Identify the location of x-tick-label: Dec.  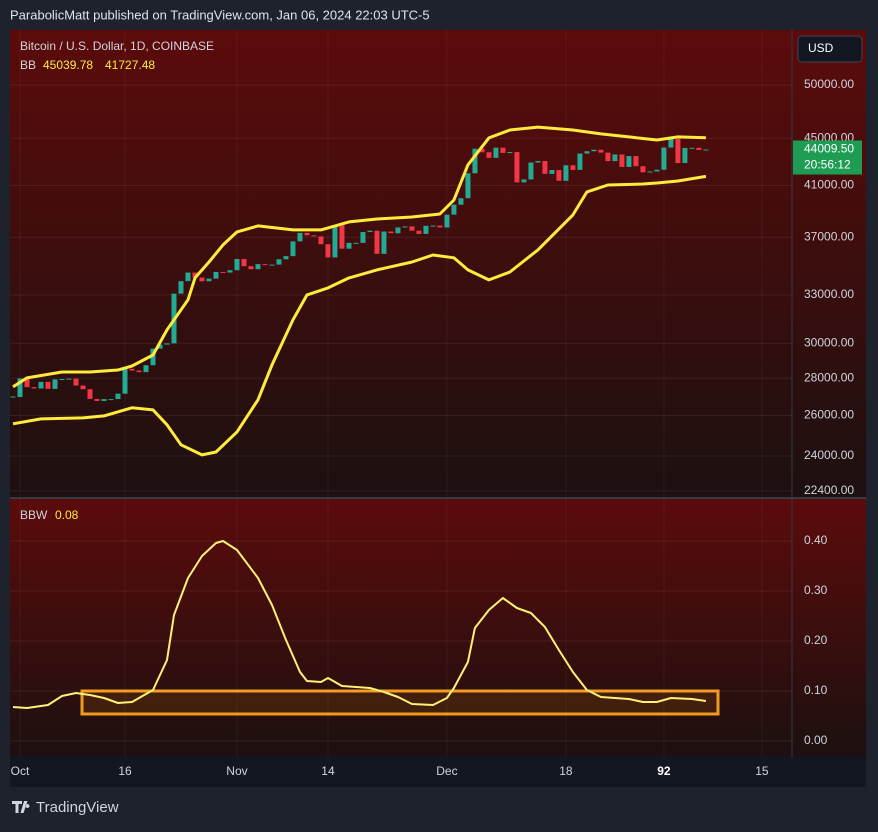
(446, 771).